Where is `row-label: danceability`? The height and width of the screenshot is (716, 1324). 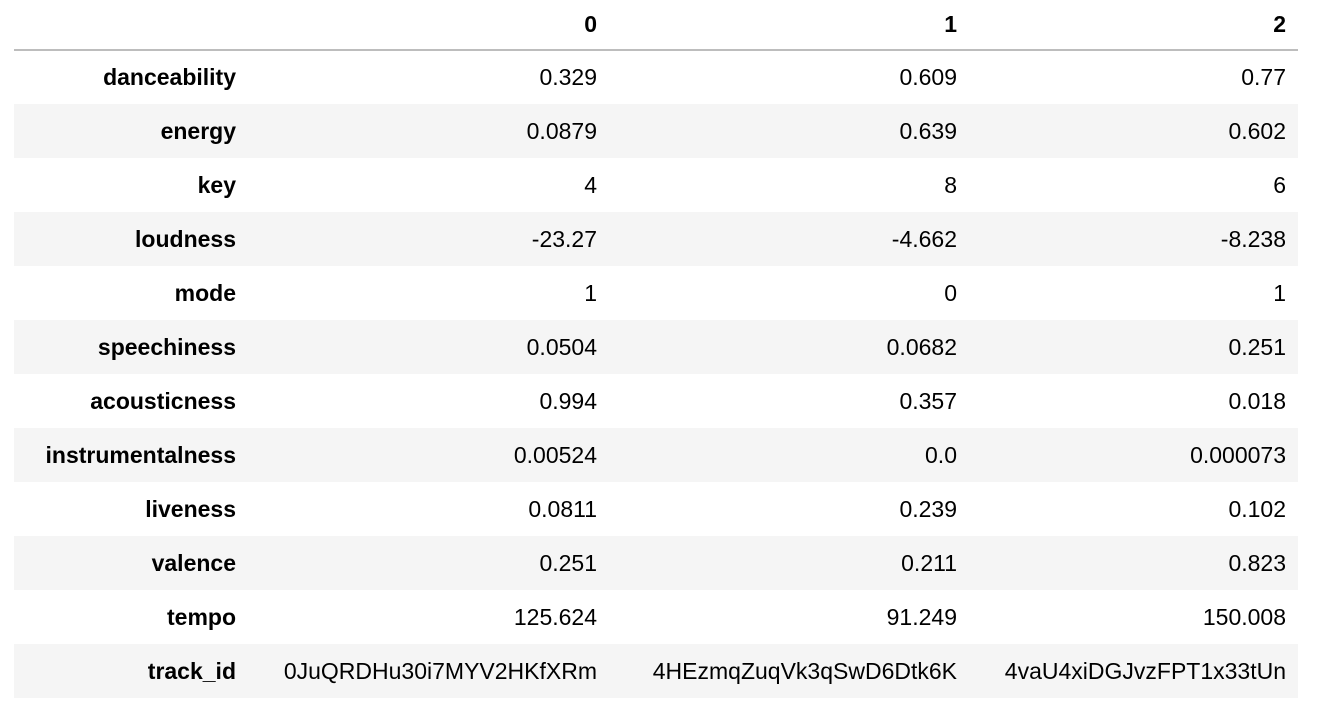
row-label: danceability is located at coordinates (169, 77).